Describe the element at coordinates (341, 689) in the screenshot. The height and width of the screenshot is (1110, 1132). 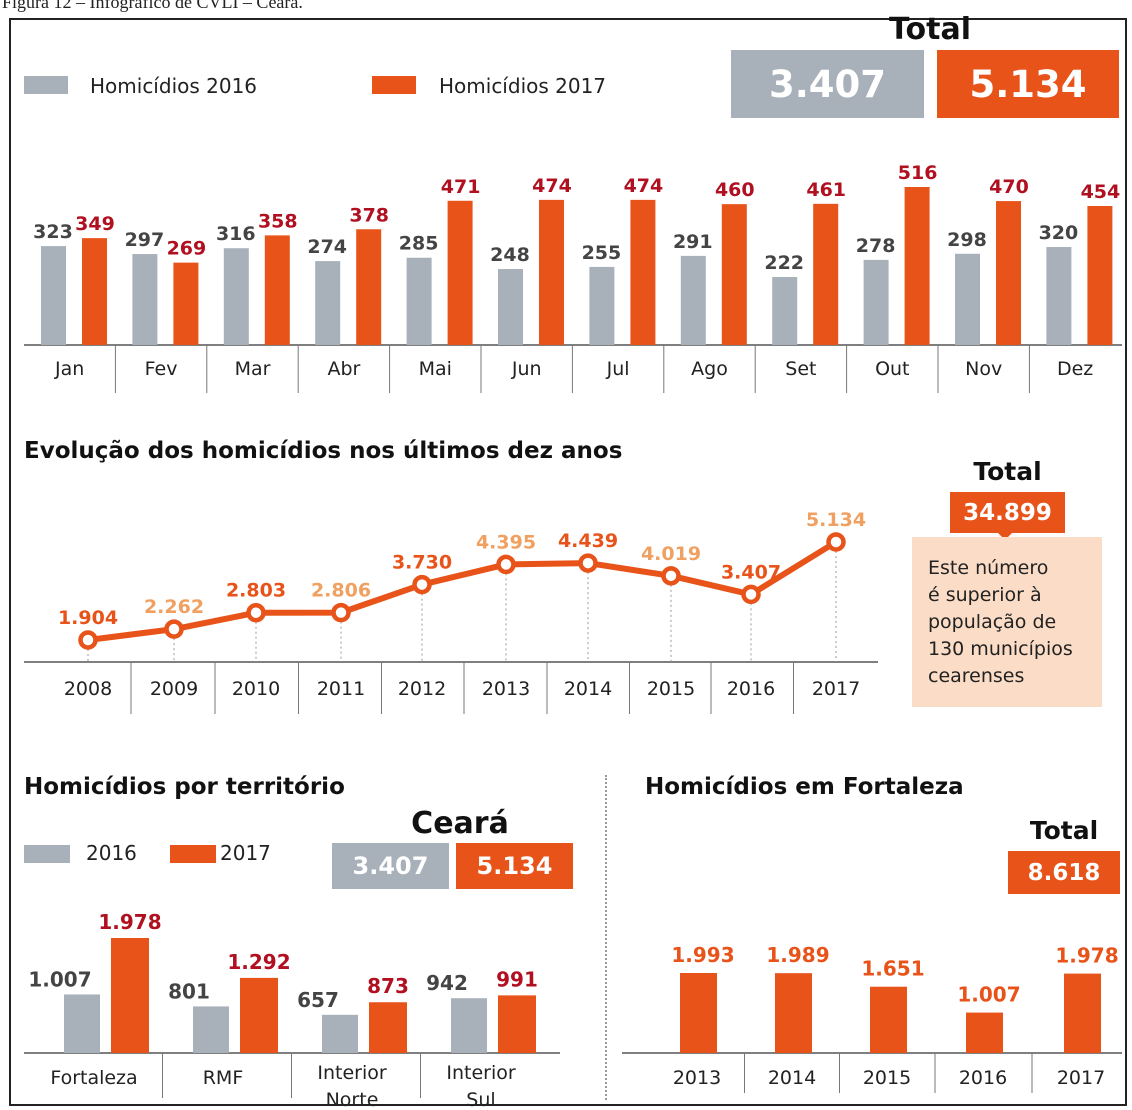
I see `year-tick-label: 2011` at that location.